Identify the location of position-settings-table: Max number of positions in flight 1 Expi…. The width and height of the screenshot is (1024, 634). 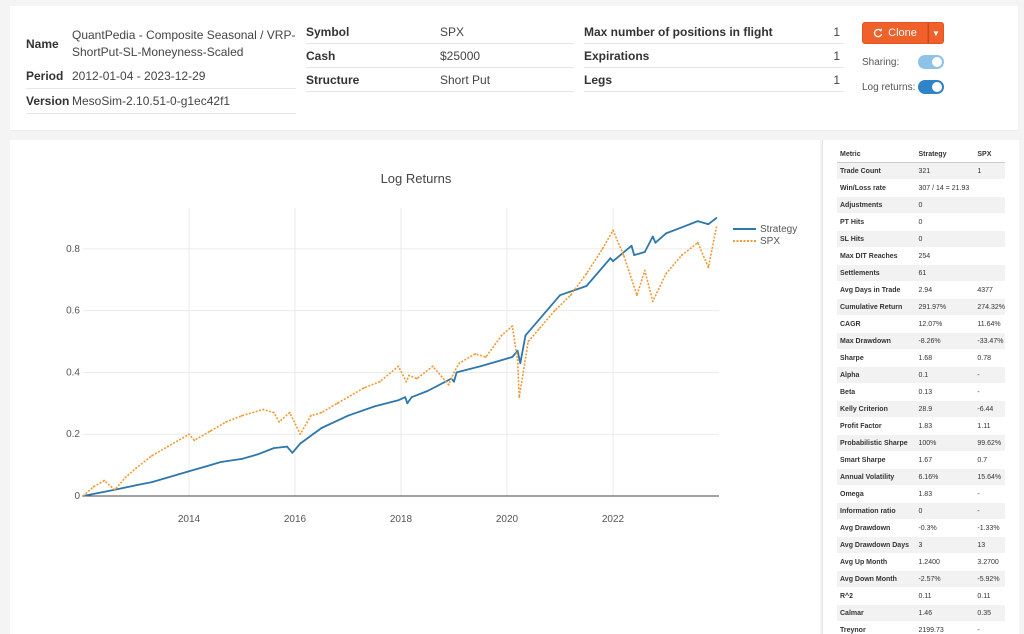
(714, 56).